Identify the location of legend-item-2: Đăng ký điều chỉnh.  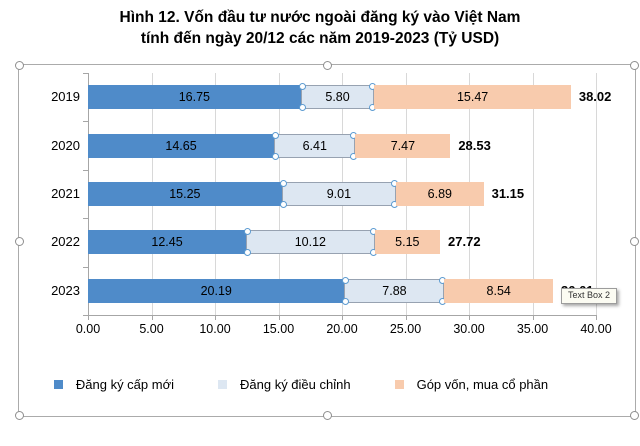
(284, 384).